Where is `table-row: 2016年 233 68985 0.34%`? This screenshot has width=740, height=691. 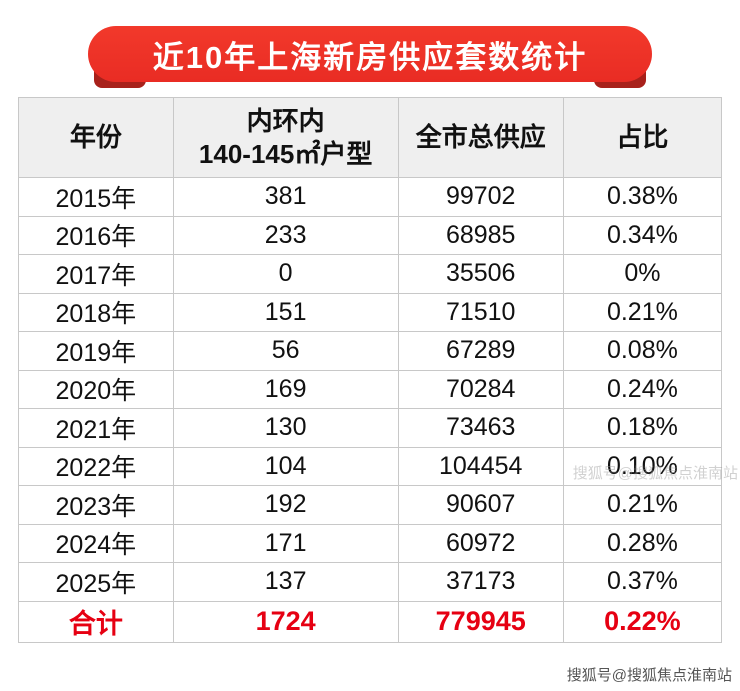
table-row: 2016年 233 68985 0.34% is located at coordinates (370, 235).